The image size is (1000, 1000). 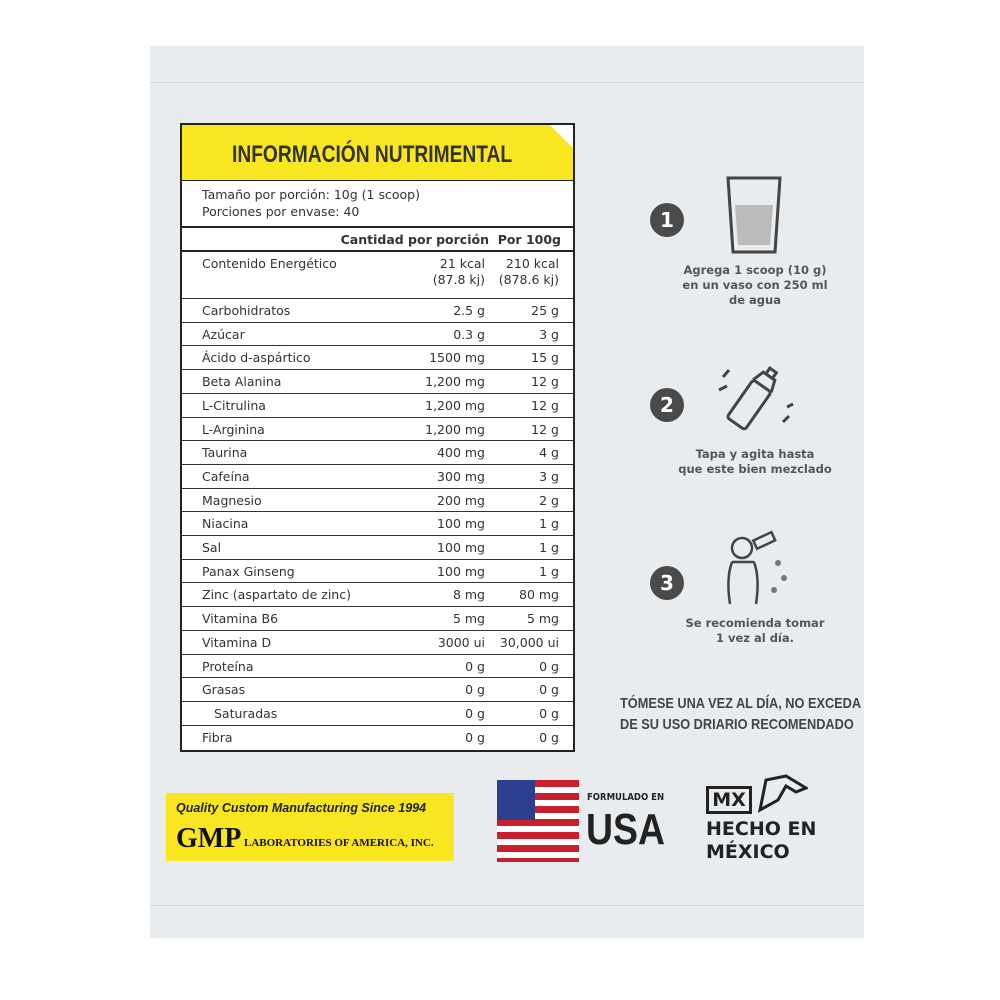 What do you see at coordinates (507, 905) in the screenshot?
I see `divider` at bounding box center [507, 905].